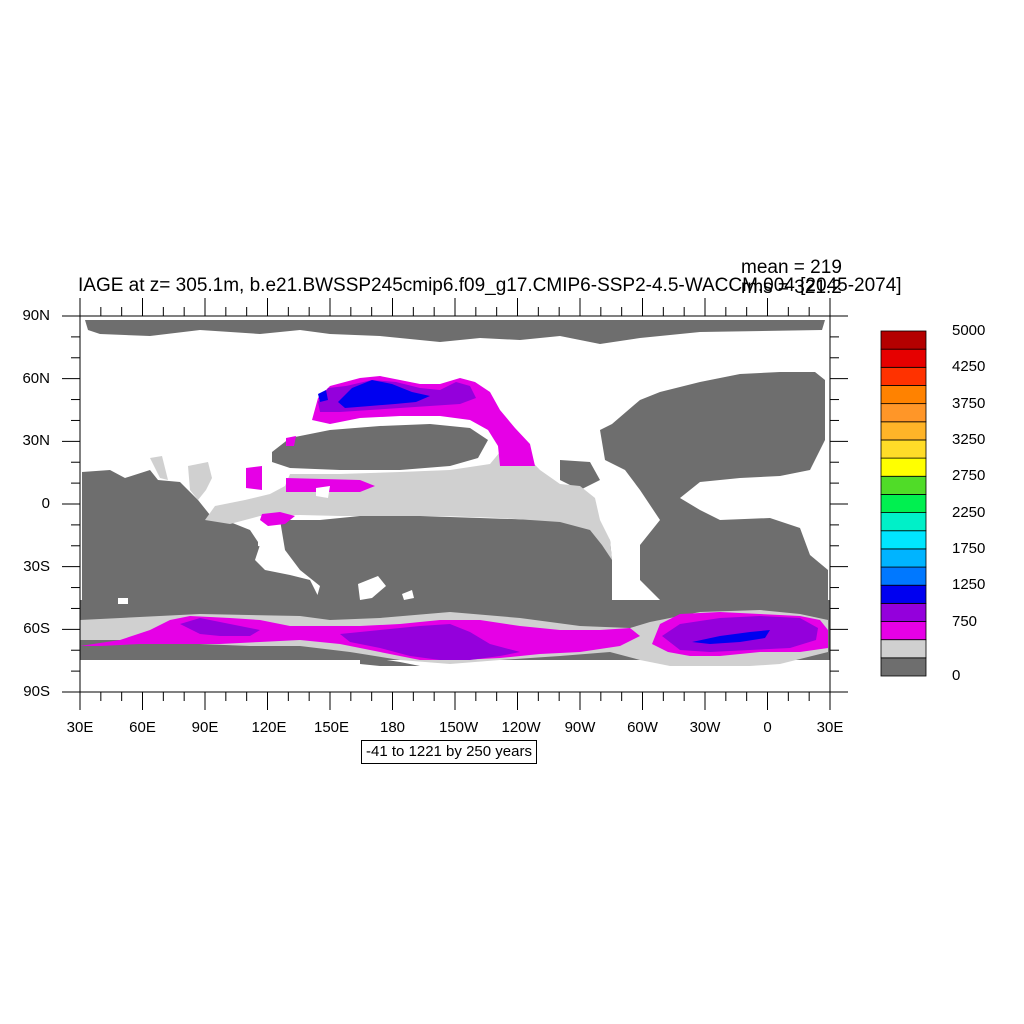 This screenshot has height=1024, width=1024. What do you see at coordinates (580, 727) in the screenshot?
I see `lon-label: 90W` at bounding box center [580, 727].